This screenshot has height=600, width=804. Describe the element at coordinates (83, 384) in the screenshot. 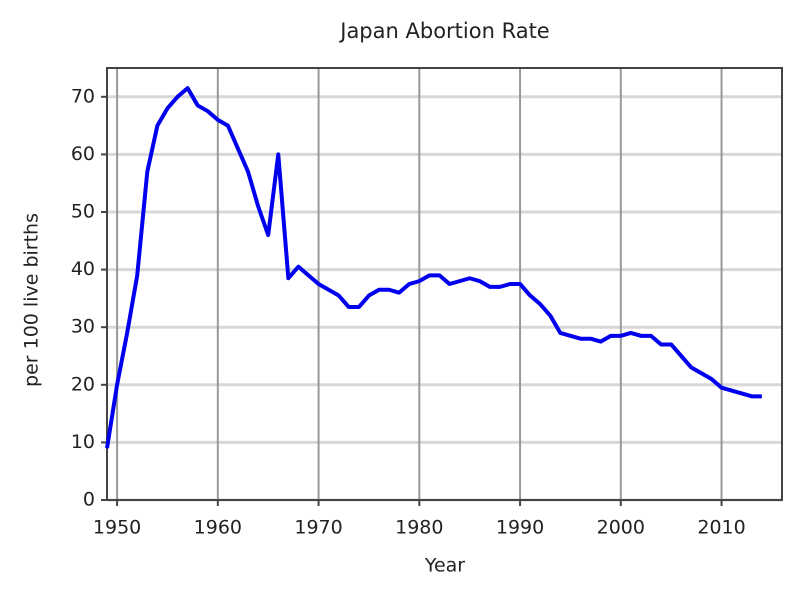

I see `y-tick-label: 20` at that location.